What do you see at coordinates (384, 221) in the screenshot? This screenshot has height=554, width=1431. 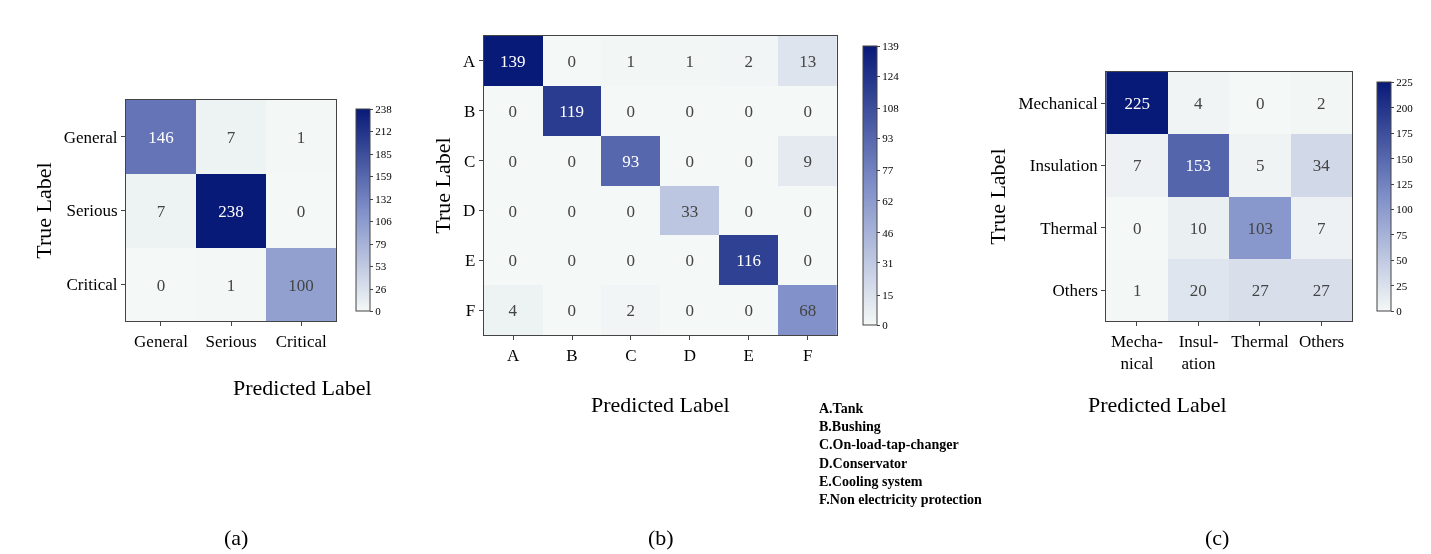 I see `color-bar-label: 106` at bounding box center [384, 221].